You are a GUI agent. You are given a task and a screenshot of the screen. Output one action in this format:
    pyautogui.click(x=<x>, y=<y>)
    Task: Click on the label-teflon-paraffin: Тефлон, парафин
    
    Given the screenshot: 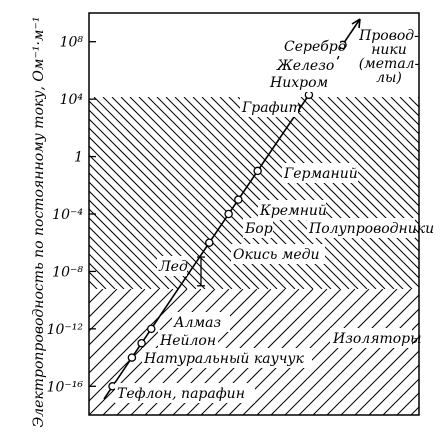 What is the action you would take?
    pyautogui.click(x=181, y=394)
    